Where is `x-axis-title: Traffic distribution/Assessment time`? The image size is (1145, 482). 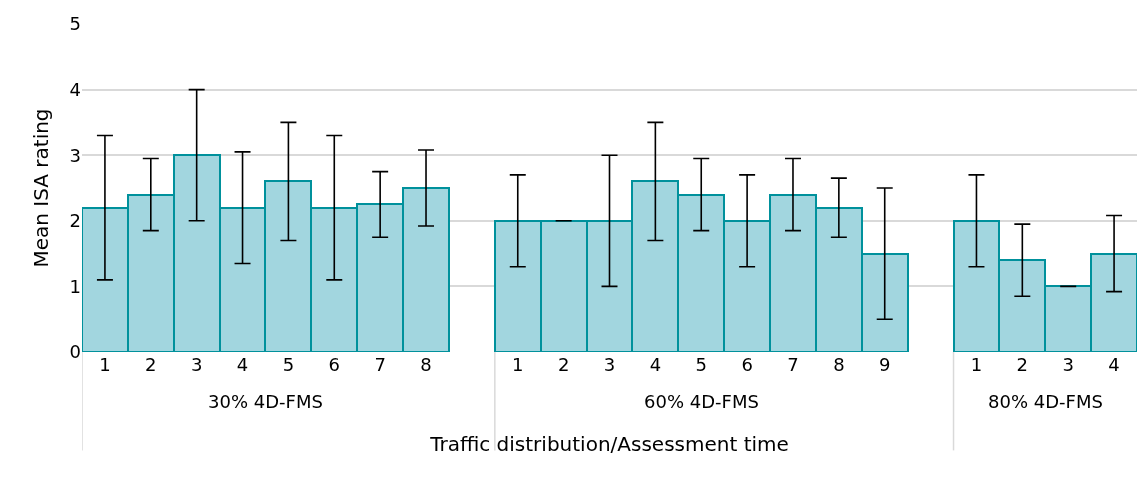
x-axis-title: Traffic distribution/Assessment time is located at coordinates (609, 443).